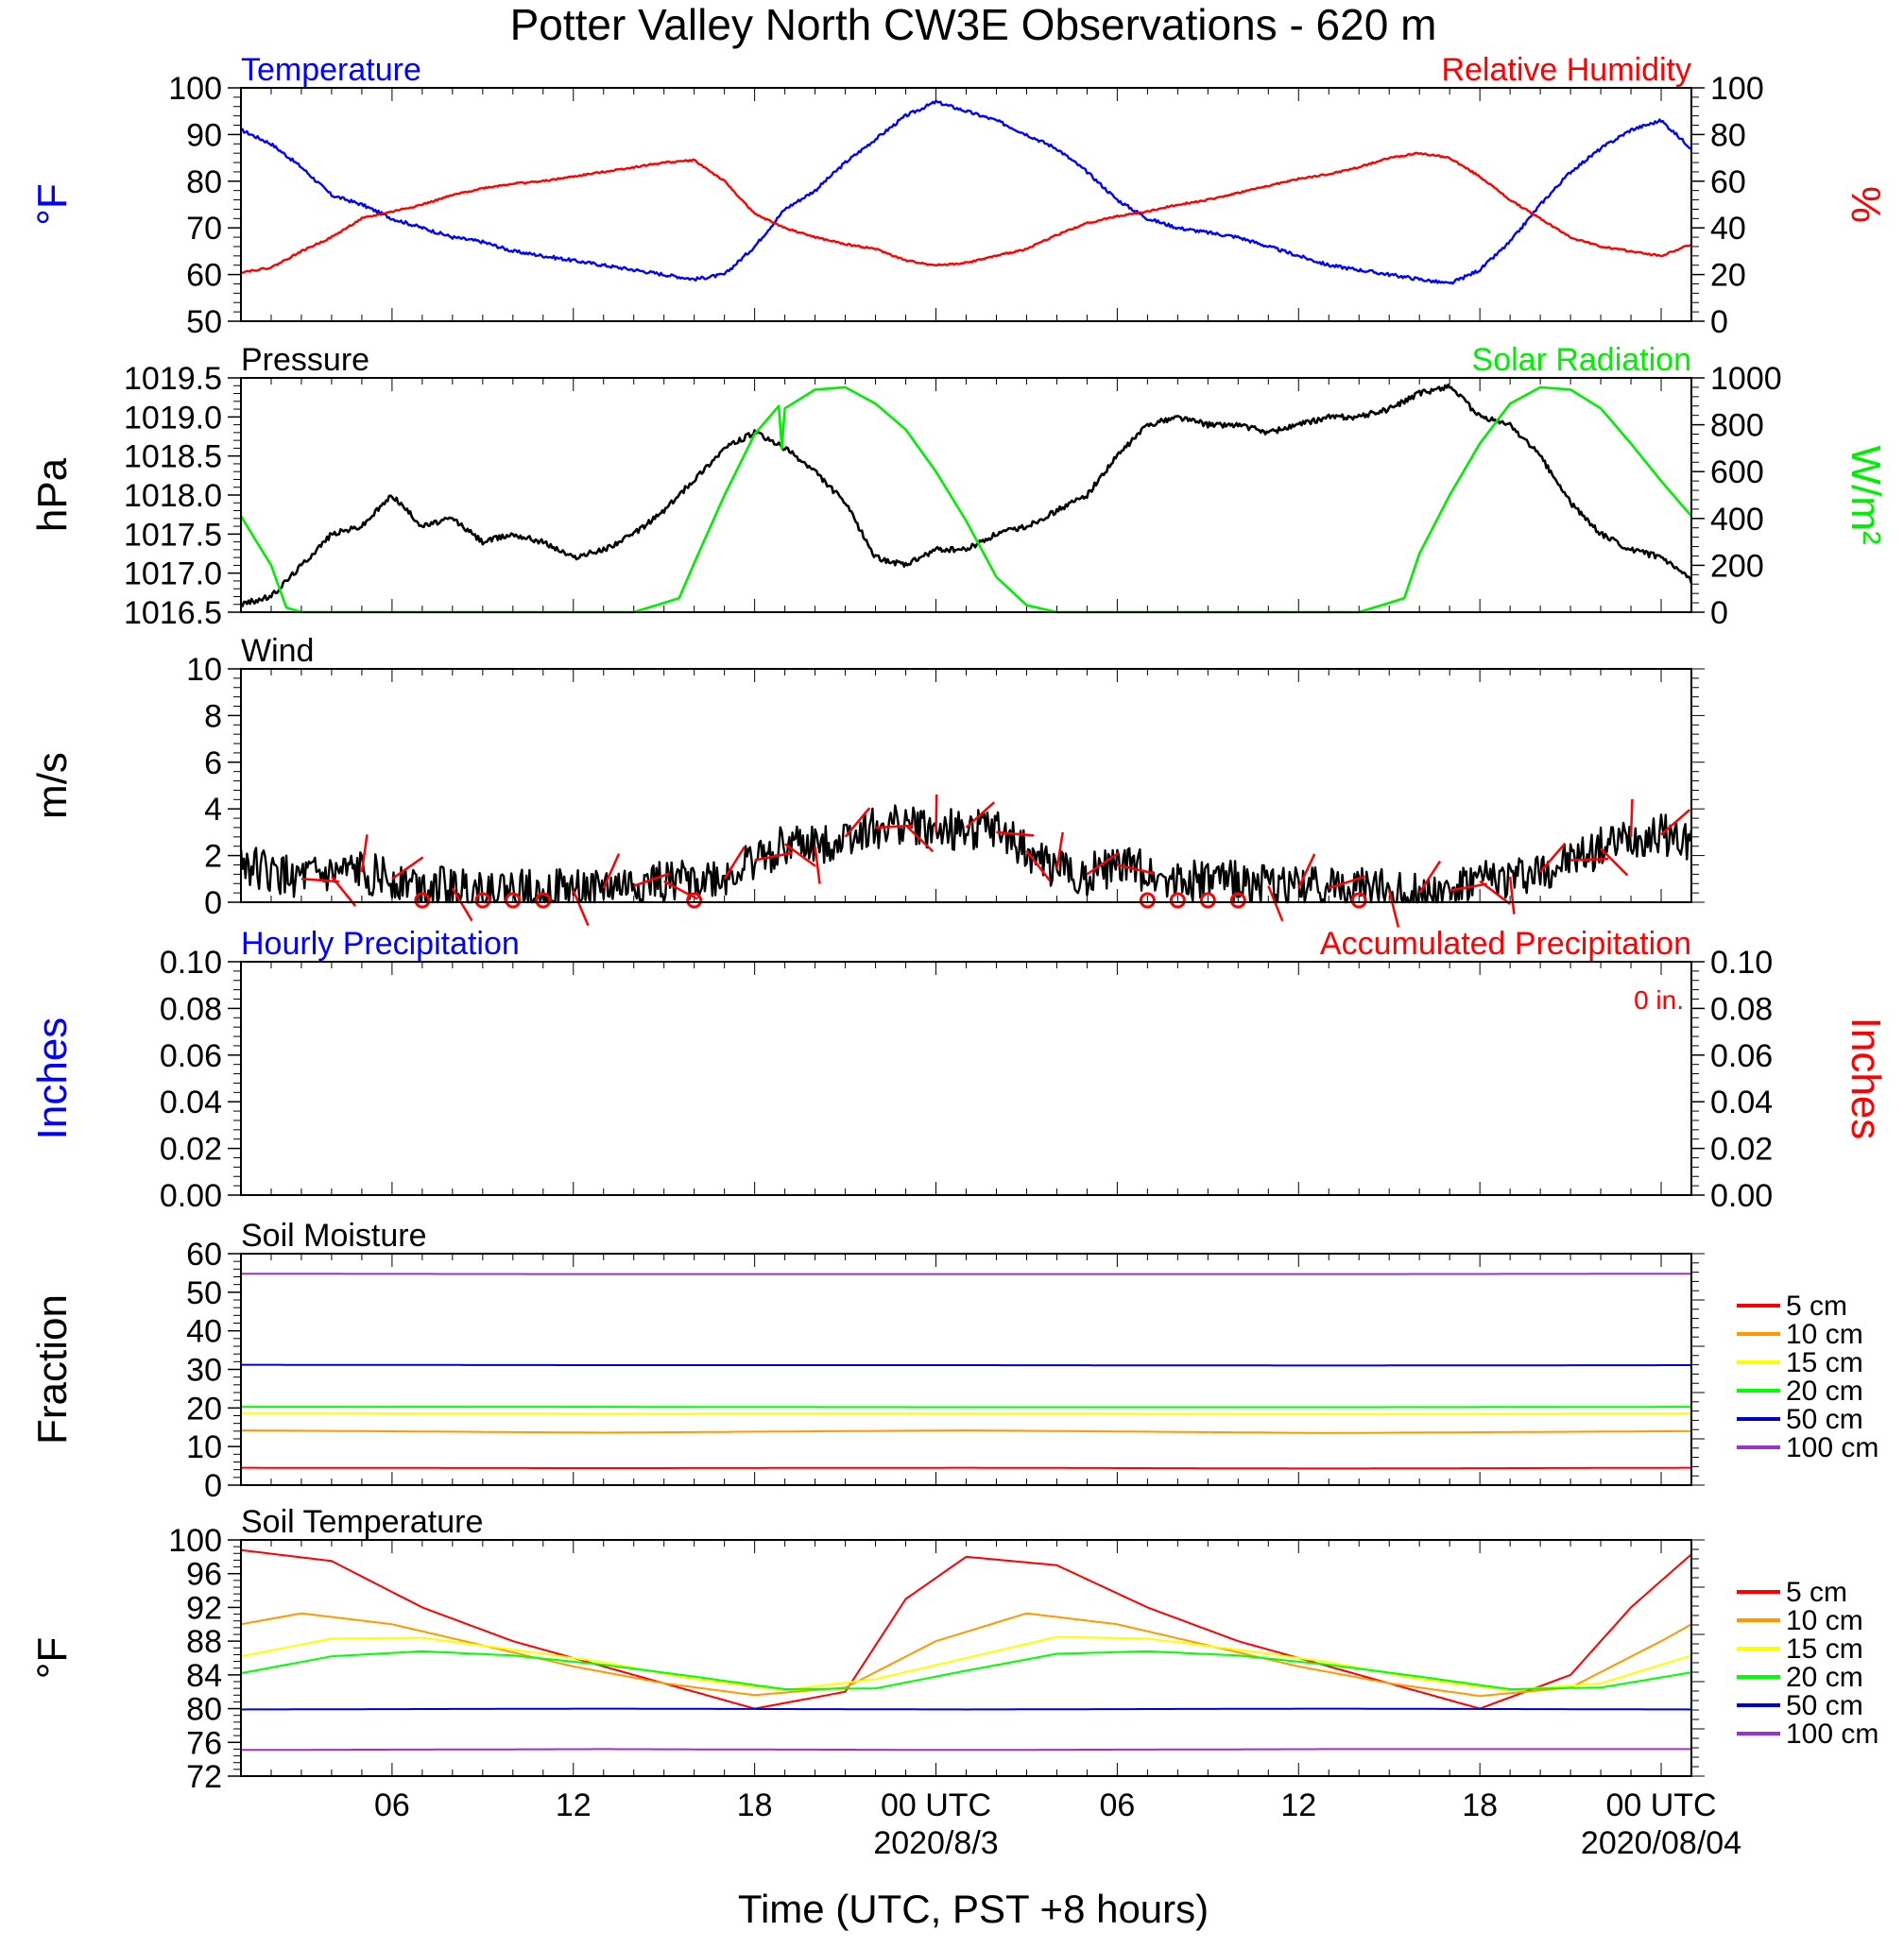 The height and width of the screenshot is (1949, 1904). Describe the element at coordinates (52, 1078) in the screenshot. I see `y-axis-label: Inches` at that location.